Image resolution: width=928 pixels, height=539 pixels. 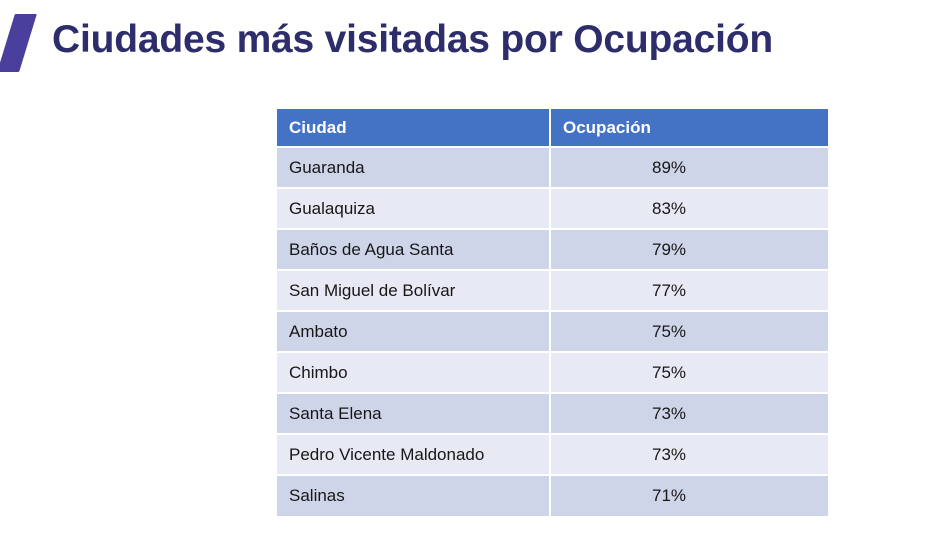 What do you see at coordinates (413, 39) in the screenshot?
I see `page-title: Ciudades más visitadas por Ocupación` at bounding box center [413, 39].